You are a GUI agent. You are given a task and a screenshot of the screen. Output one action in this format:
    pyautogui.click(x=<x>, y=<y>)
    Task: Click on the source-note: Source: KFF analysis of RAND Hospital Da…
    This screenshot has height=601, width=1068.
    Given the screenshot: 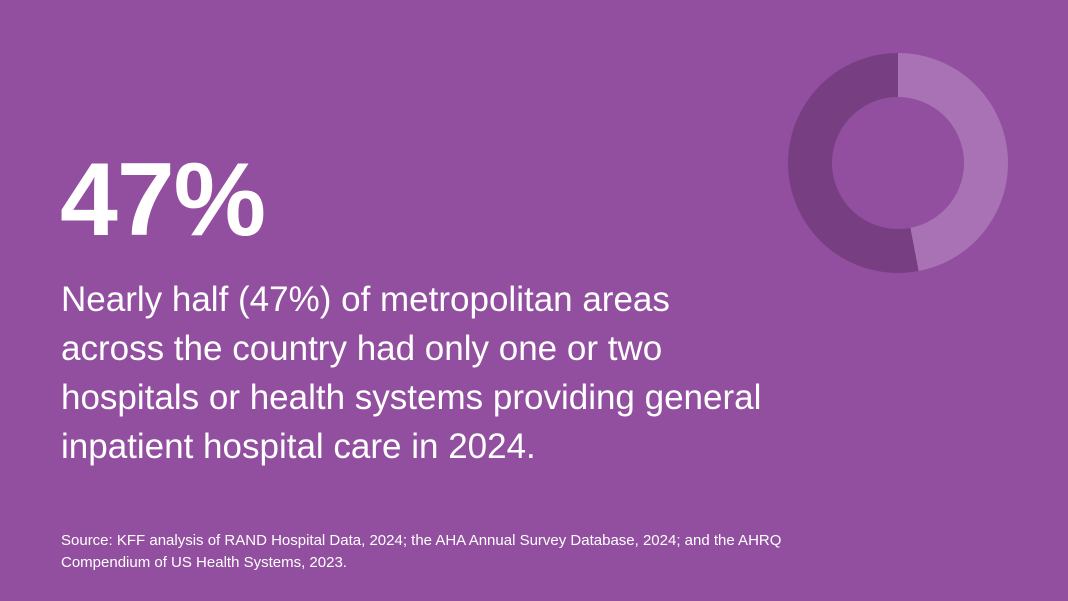 What is the action you would take?
    pyautogui.click(x=421, y=551)
    